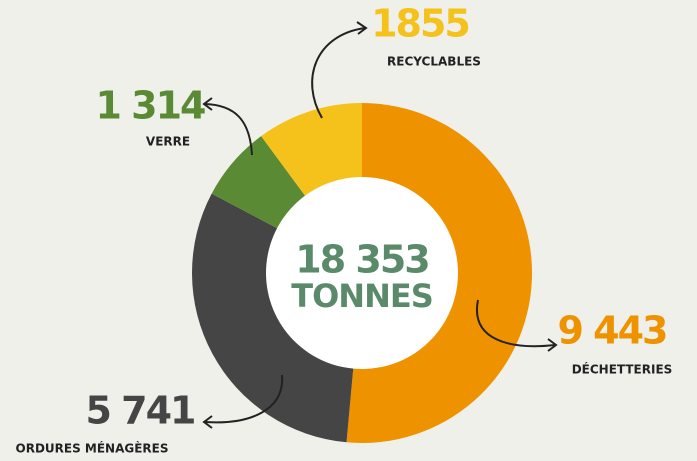  Describe the element at coordinates (622, 369) in the screenshot. I see `category-label: DÉCHETTERIES` at that location.